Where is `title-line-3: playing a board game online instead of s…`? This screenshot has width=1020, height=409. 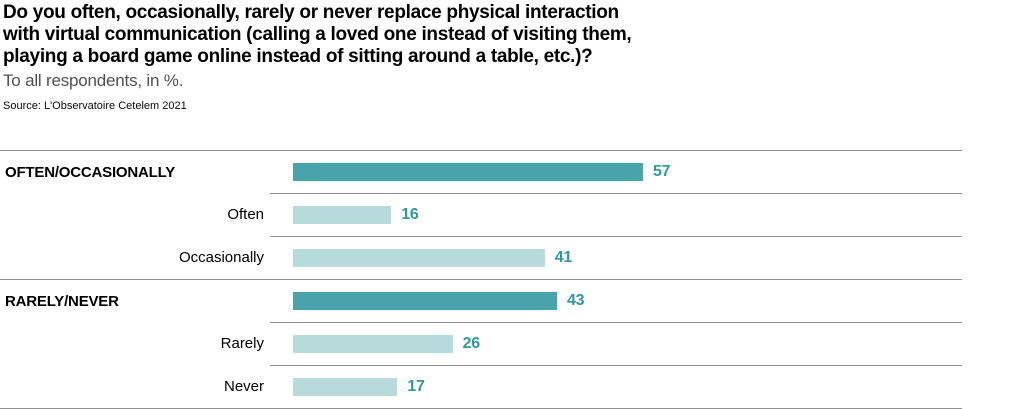
title-line-3: playing a board game online instead of s… is located at coordinates (298, 56).